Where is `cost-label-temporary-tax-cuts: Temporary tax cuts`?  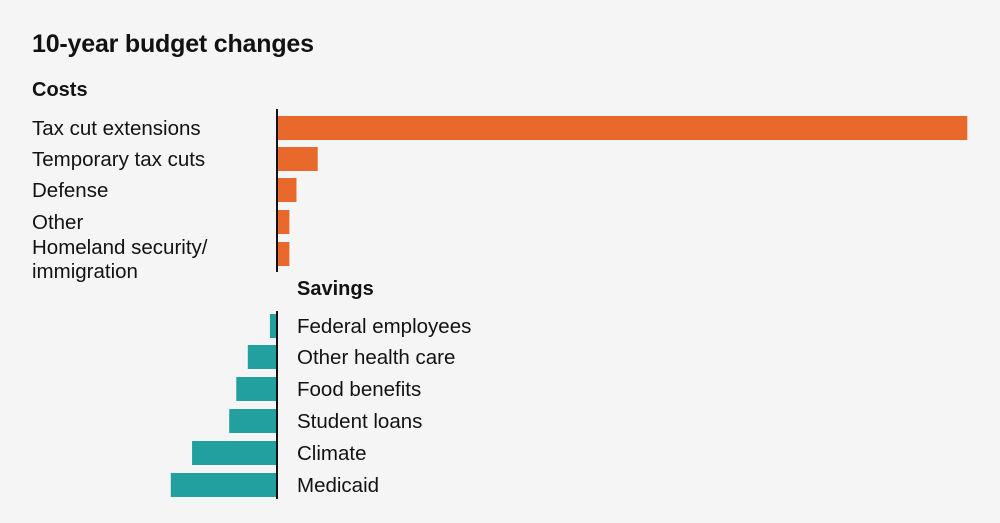 cost-label-temporary-tax-cuts: Temporary tax cuts is located at coordinates (118, 159).